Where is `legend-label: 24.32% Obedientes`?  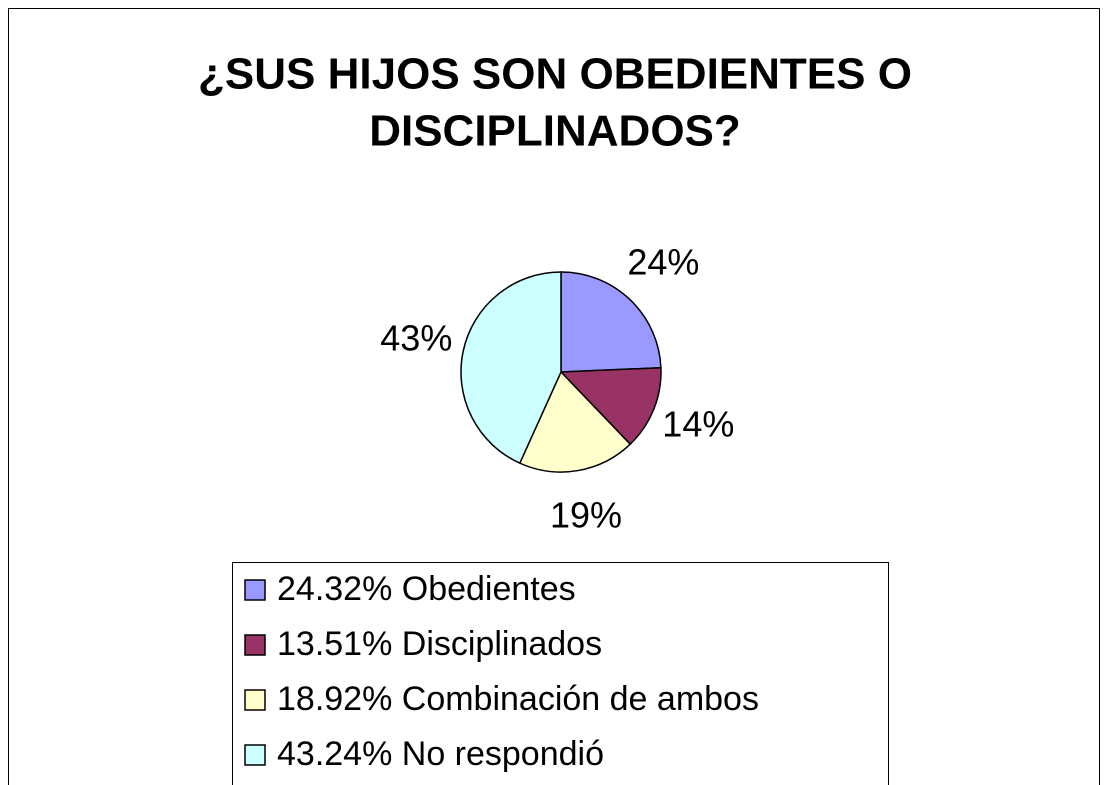 legend-label: 24.32% Obedientes is located at coordinates (426, 589).